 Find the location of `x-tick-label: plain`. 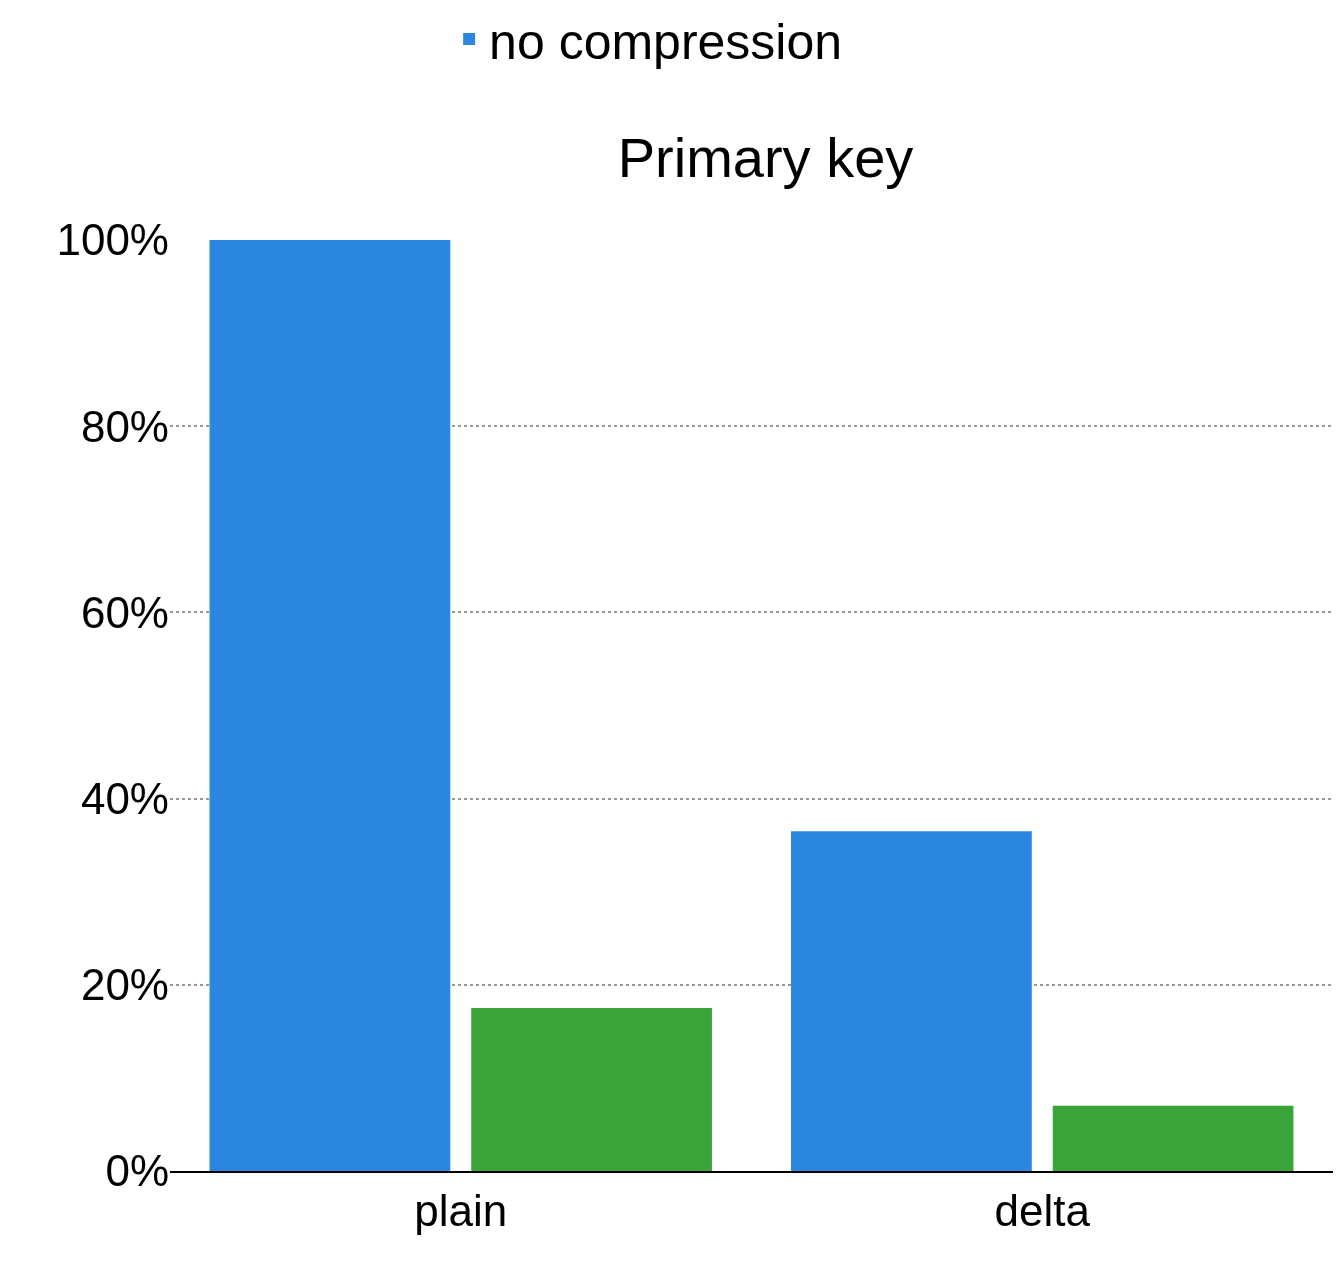

x-tick-label: plain is located at coordinates (461, 1210).